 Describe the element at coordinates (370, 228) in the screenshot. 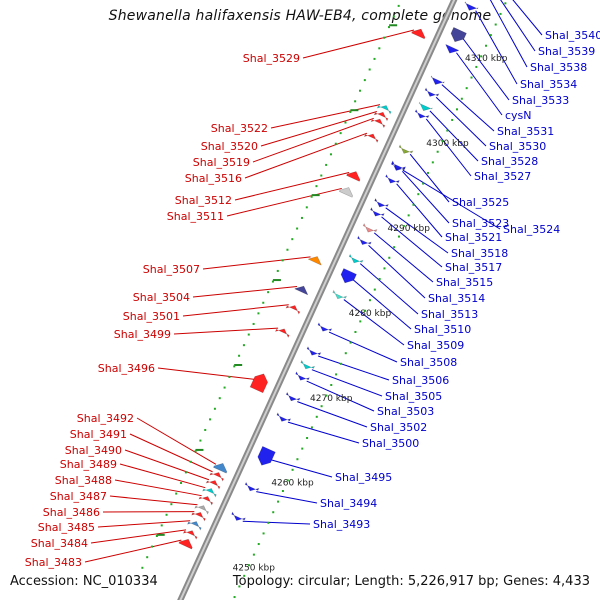

I see `gene-Shal_3515-glyph` at that location.